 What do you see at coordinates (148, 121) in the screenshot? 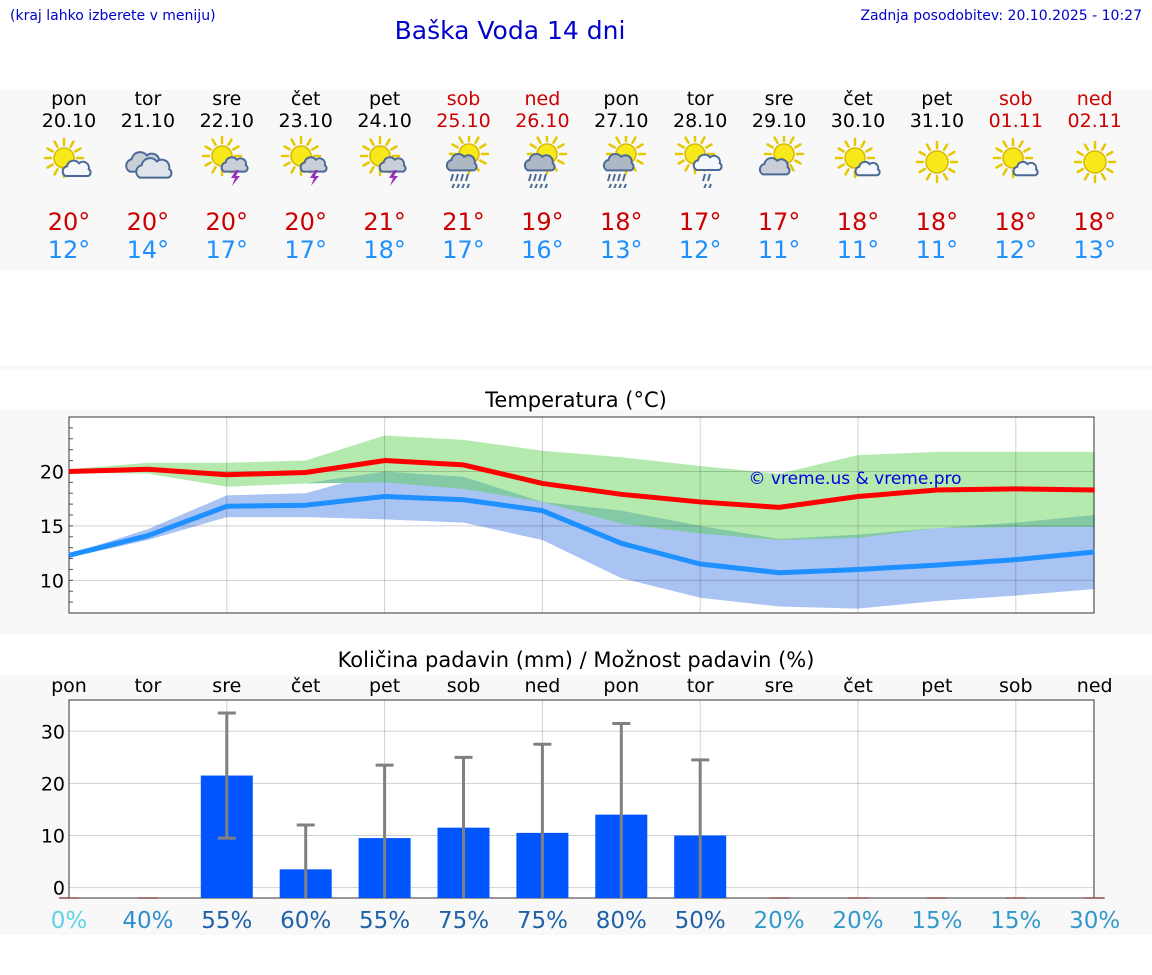
I see `day-date: 21.10` at bounding box center [148, 121].